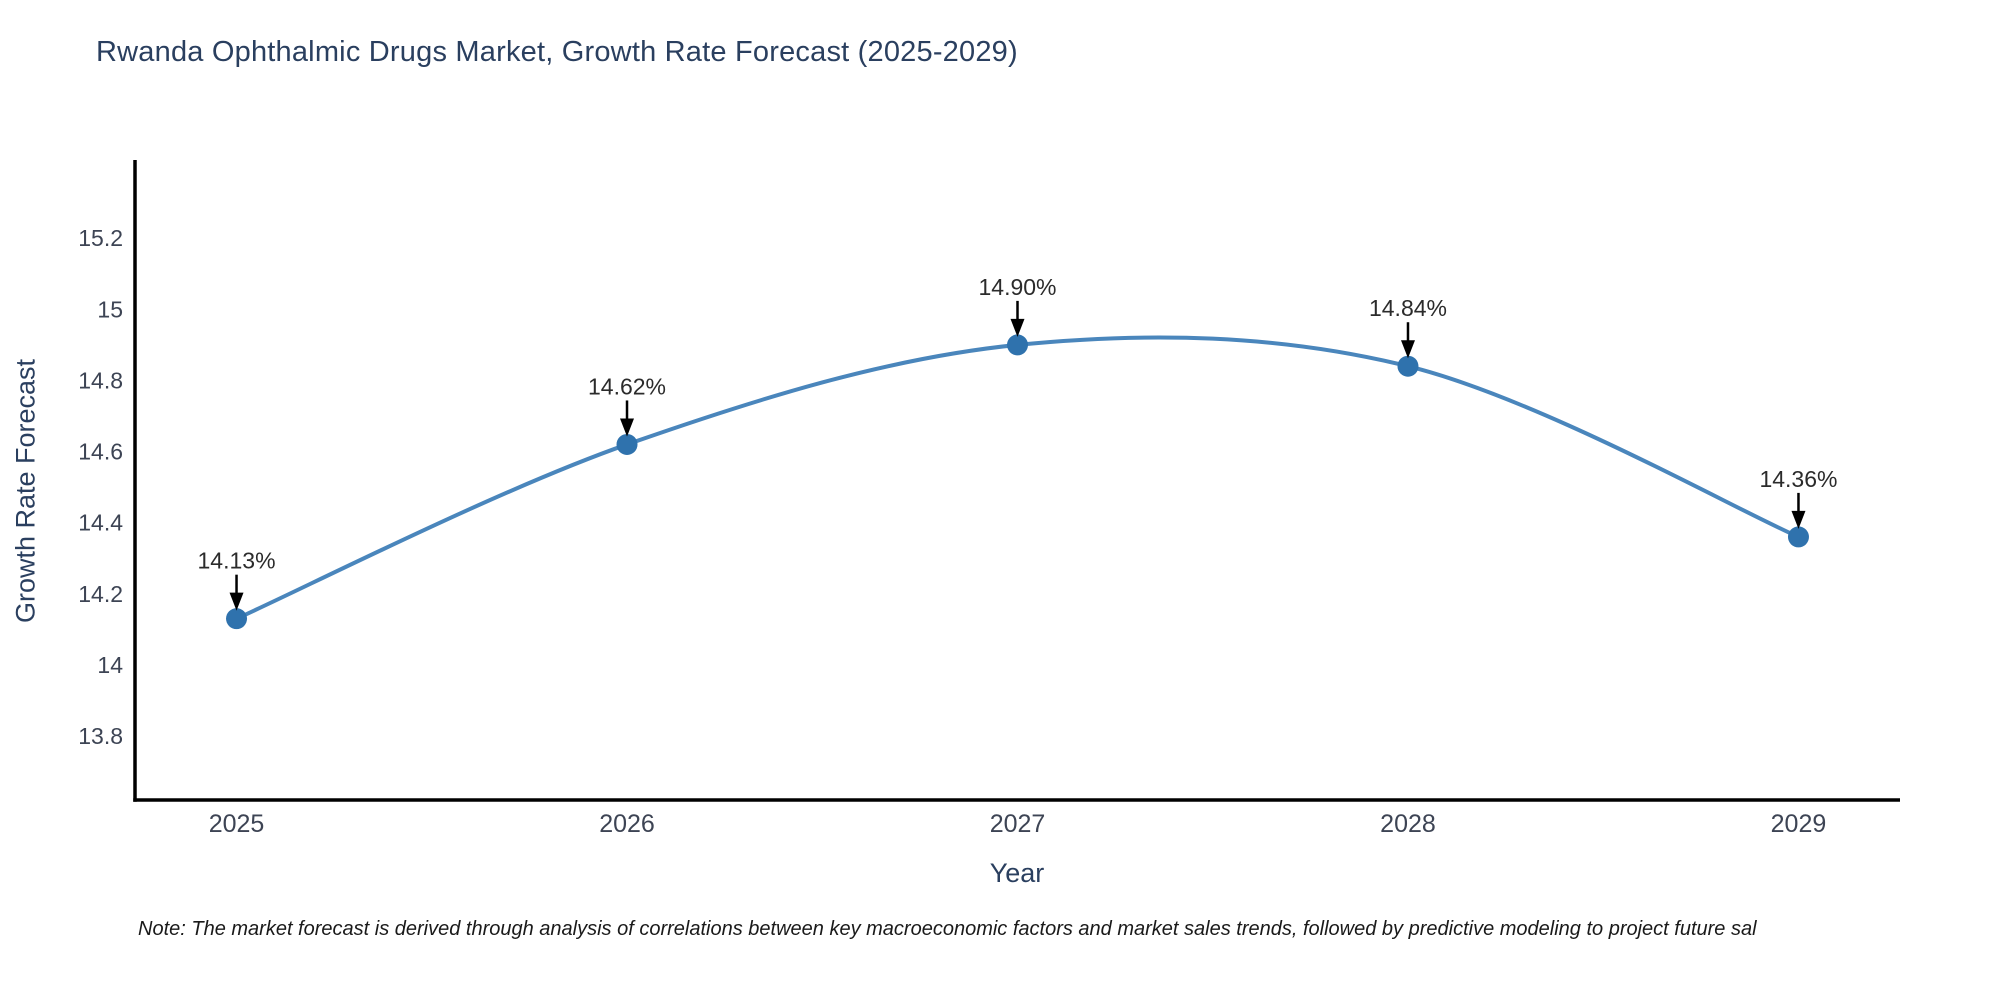  What do you see at coordinates (1408, 824) in the screenshot?
I see `x-tick-label: 2028` at bounding box center [1408, 824].